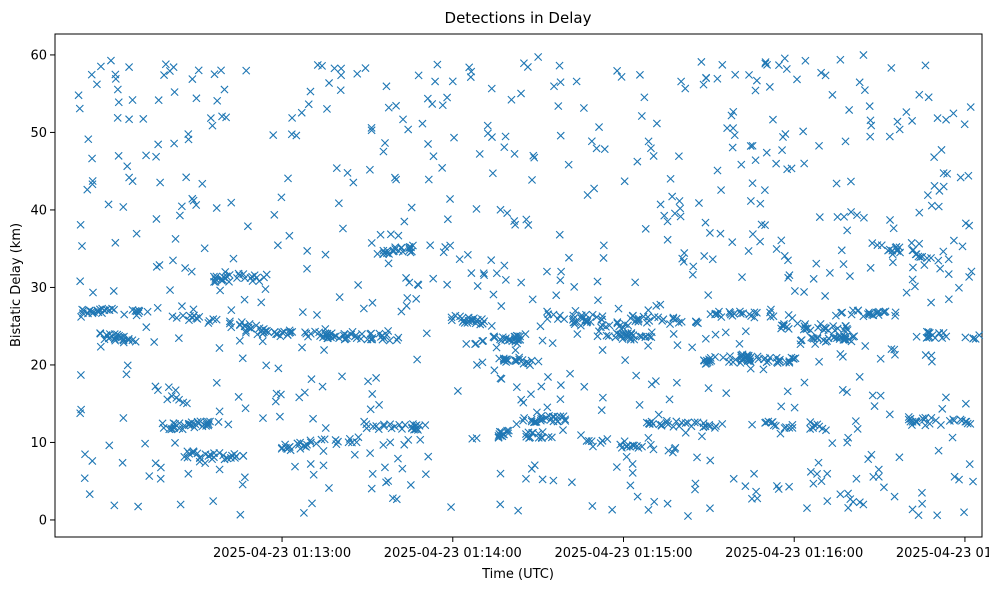 This screenshot has width=989, height=590. I want to click on y-tick-label: 50, so click(38, 133).